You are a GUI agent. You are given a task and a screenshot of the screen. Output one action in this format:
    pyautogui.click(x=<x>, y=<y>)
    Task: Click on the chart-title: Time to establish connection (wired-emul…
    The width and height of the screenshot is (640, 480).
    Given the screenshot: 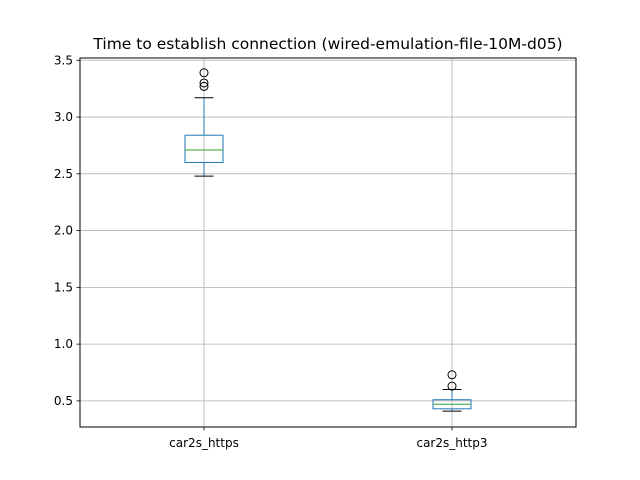 What is the action you would take?
    pyautogui.click(x=327, y=44)
    